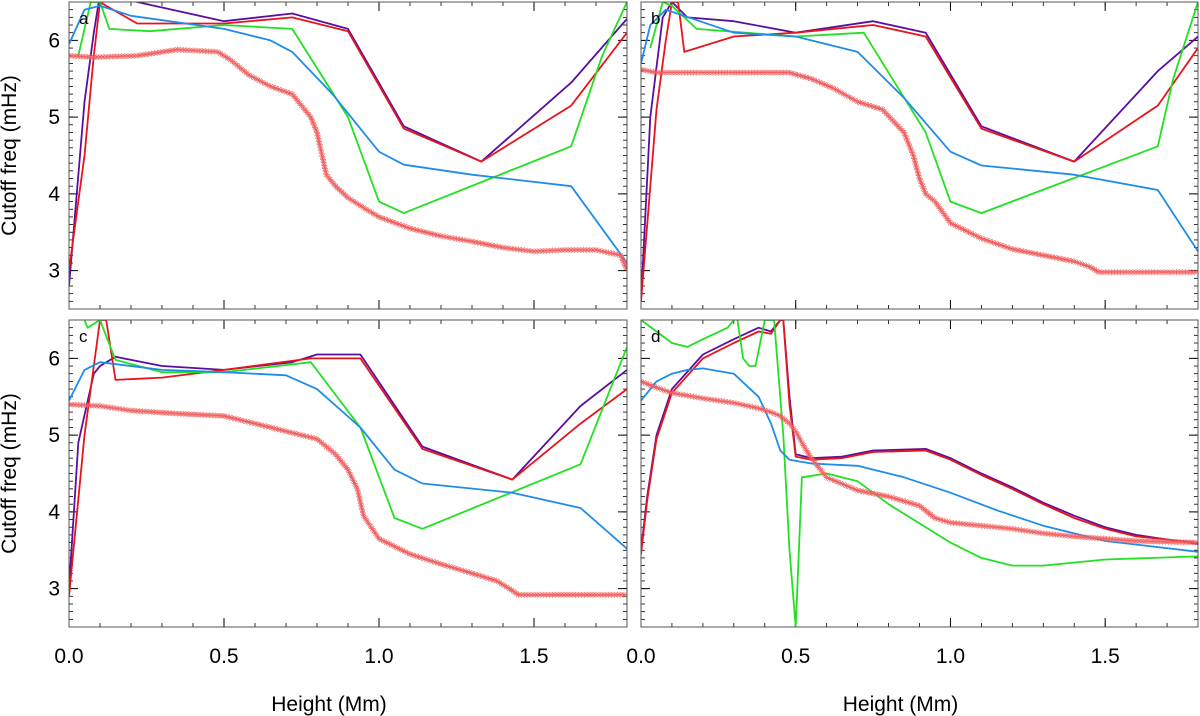  I want to click on series-line-green, so click(352, 108).